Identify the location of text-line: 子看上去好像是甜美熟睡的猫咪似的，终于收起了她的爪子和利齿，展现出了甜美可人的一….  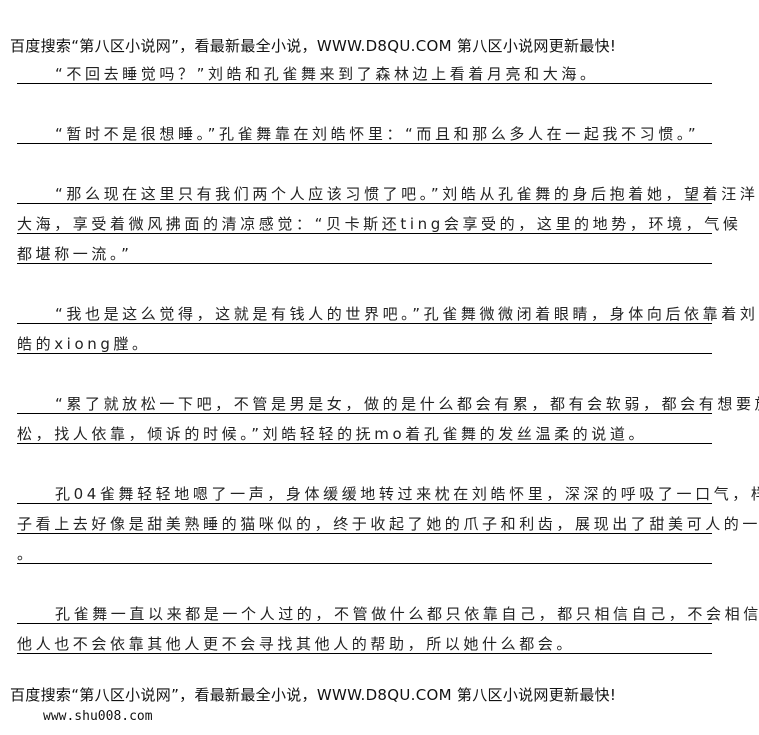
(388, 524).